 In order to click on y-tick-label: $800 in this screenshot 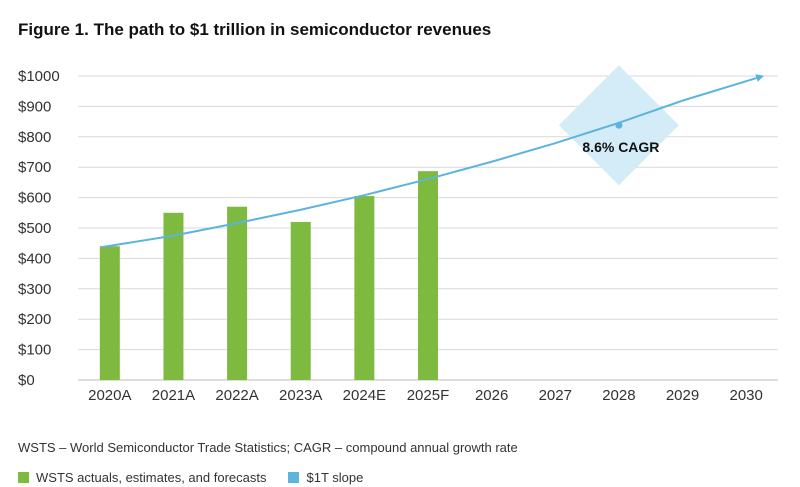, I will do `click(34, 137)`.